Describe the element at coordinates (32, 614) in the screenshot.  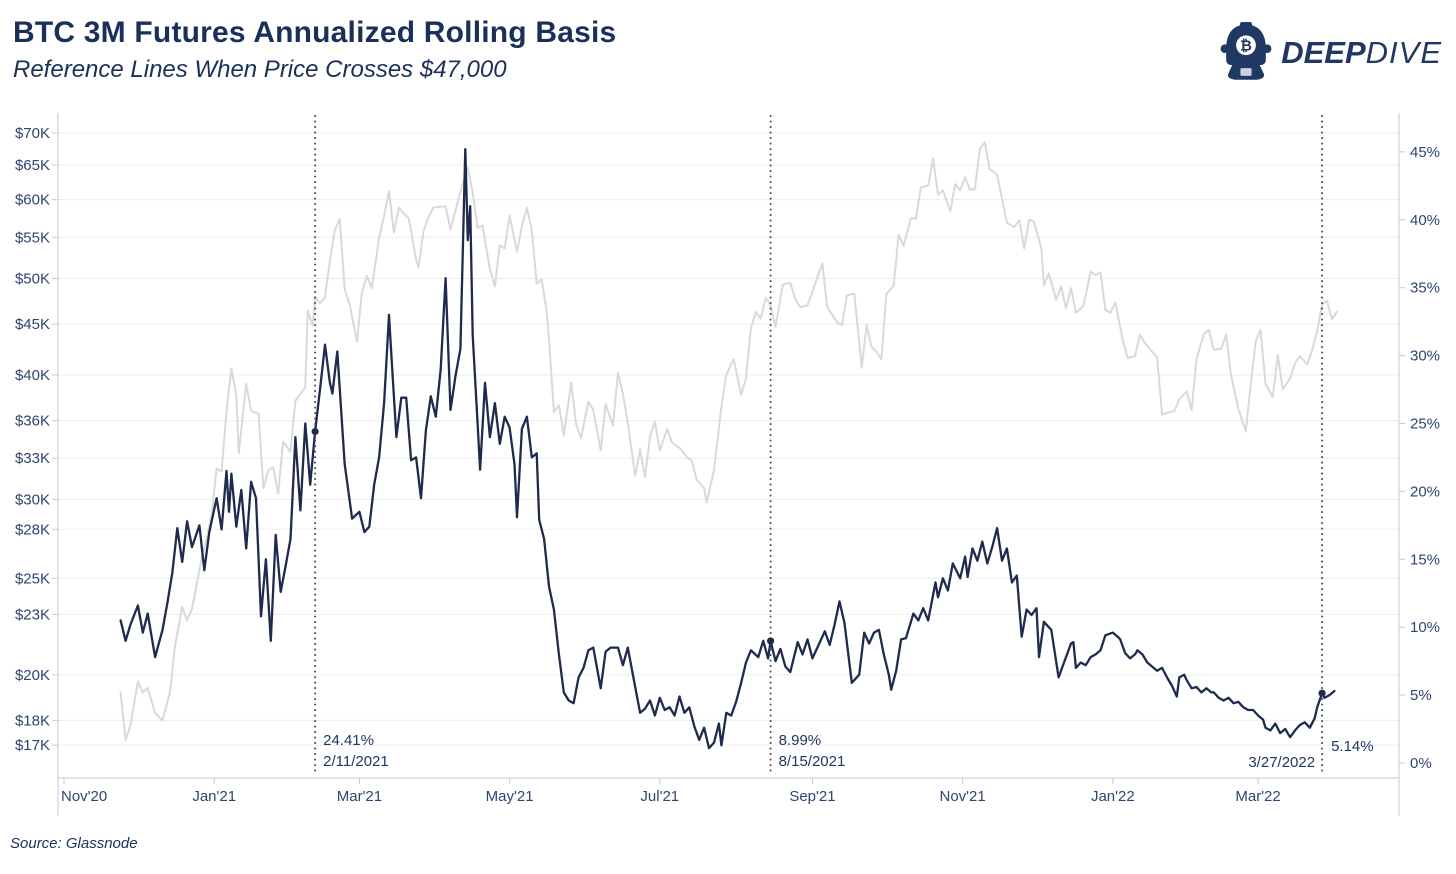
I see `y-left-tick-label: $23K` at that location.